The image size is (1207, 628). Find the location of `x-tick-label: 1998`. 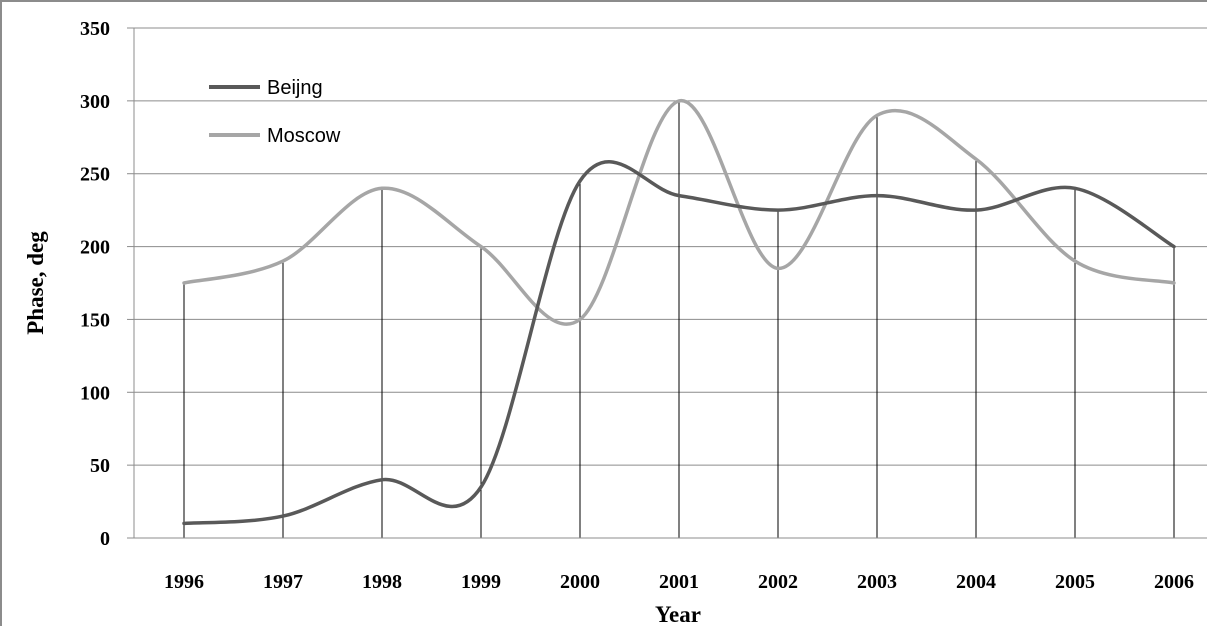

x-tick-label: 1998 is located at coordinates (382, 582).